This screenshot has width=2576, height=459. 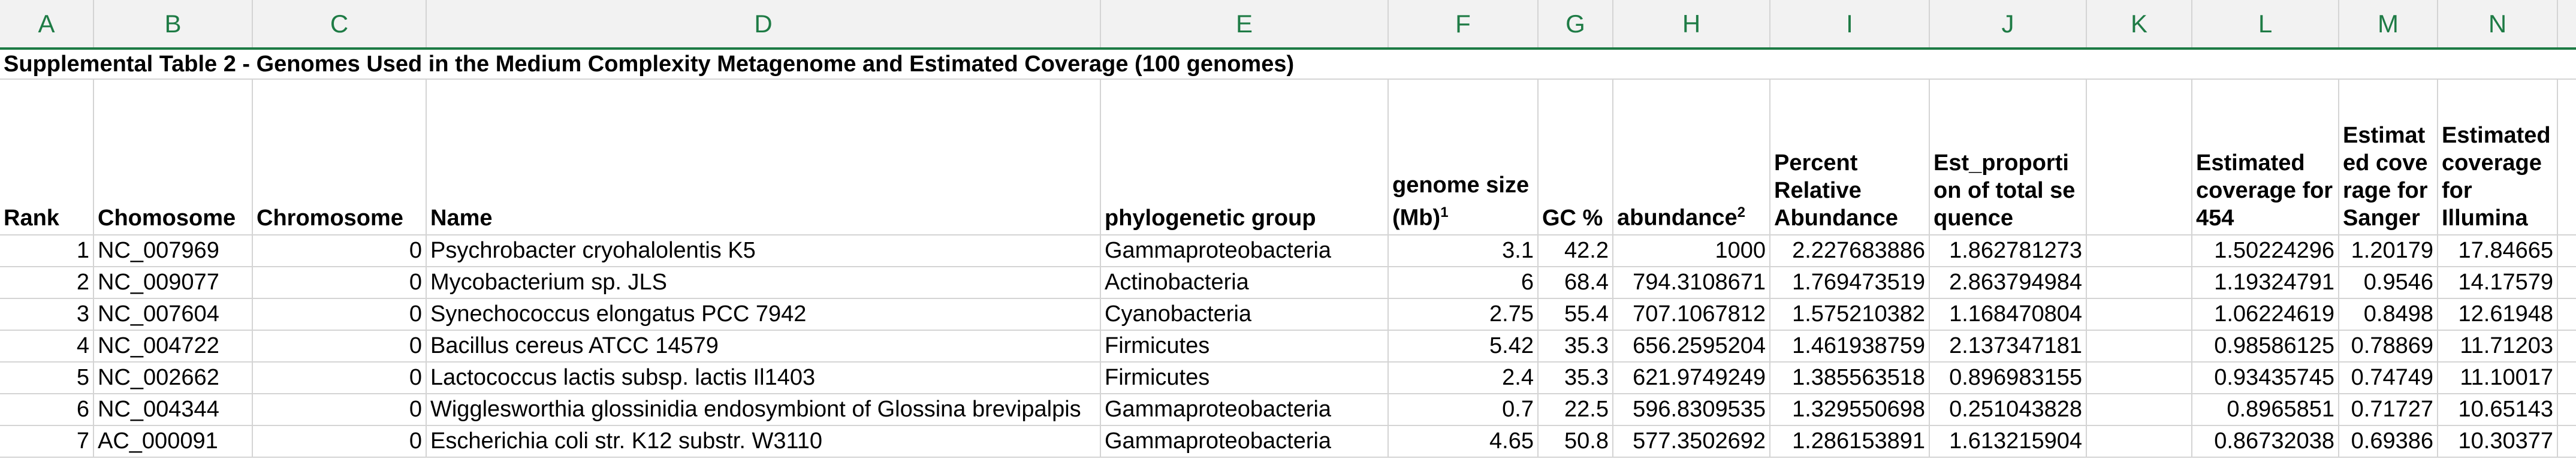 What do you see at coordinates (2388, 251) in the screenshot?
I see `cell-coverage-sanger: 1.20179` at bounding box center [2388, 251].